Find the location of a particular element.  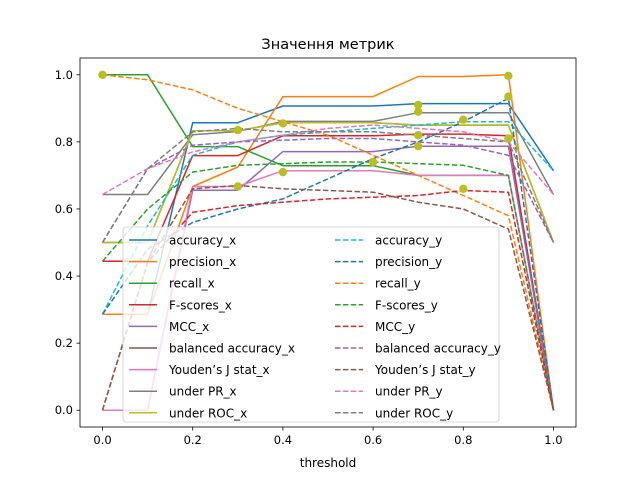

legend-label-7: under PR_x is located at coordinates (203, 392).